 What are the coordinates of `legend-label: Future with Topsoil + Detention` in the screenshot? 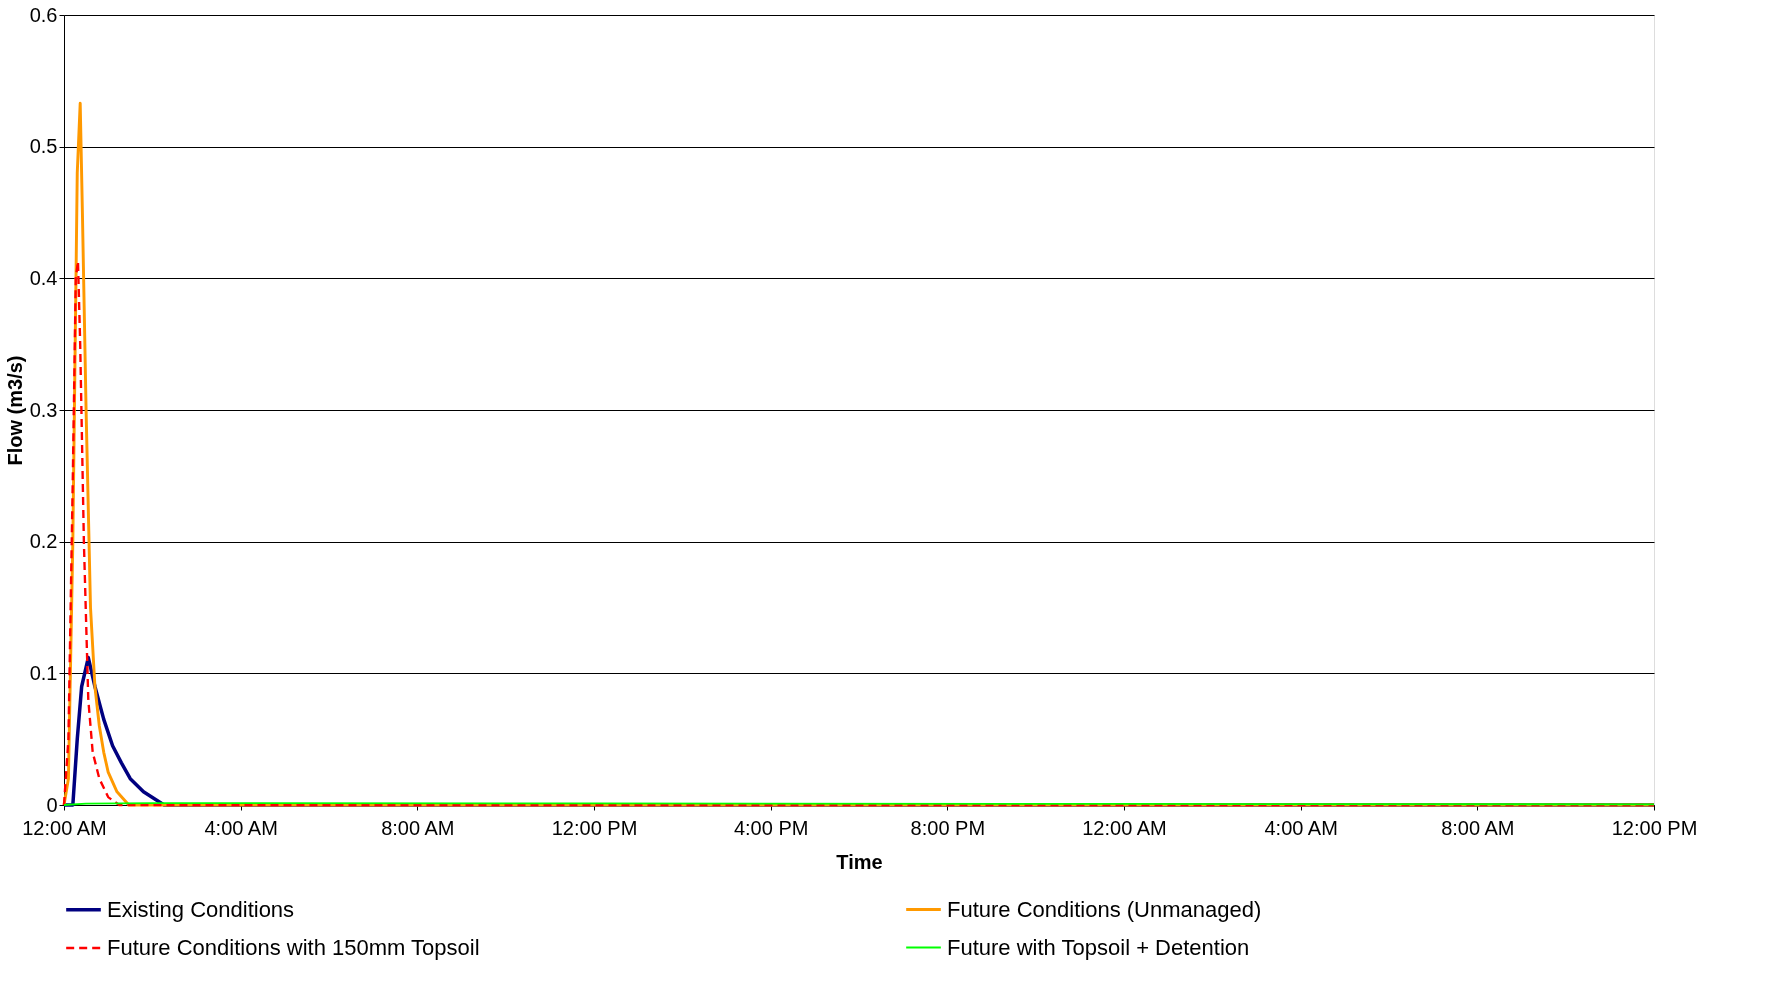 It's located at (1098, 947).